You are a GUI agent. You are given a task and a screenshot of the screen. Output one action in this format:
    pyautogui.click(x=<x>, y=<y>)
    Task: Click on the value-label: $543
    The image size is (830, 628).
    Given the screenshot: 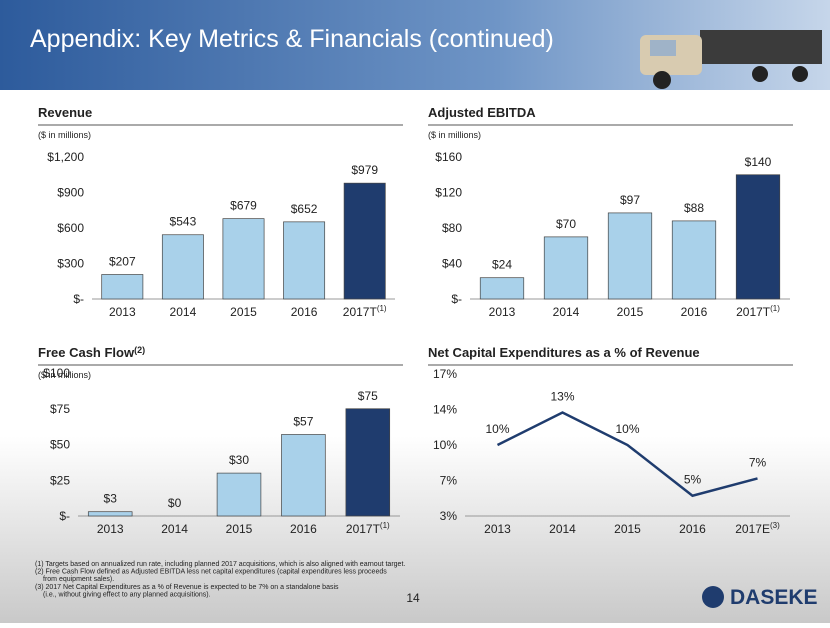 What is the action you would take?
    pyautogui.click(x=183, y=222)
    